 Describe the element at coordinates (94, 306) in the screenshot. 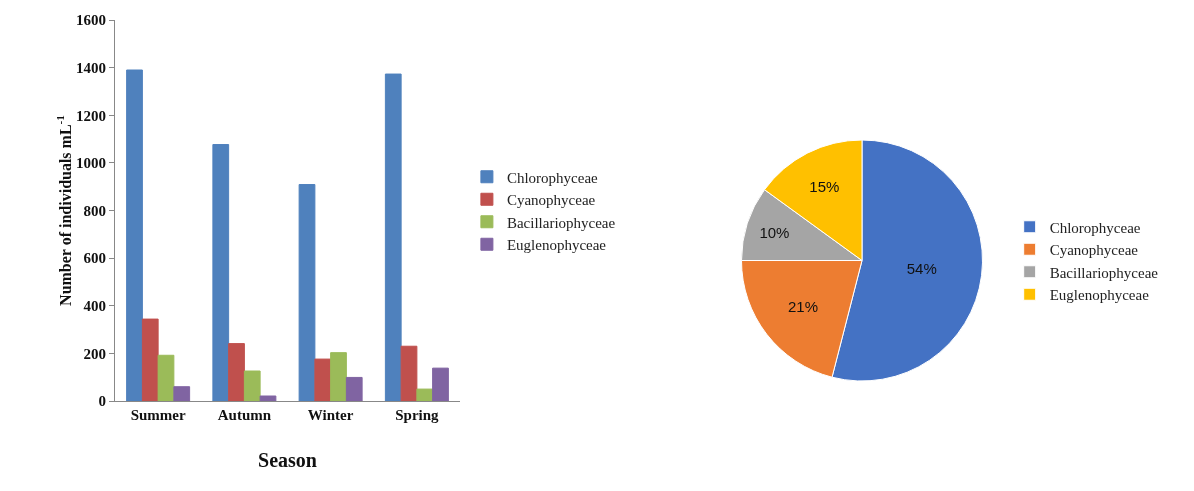

I see `y-tick-label: 400` at that location.